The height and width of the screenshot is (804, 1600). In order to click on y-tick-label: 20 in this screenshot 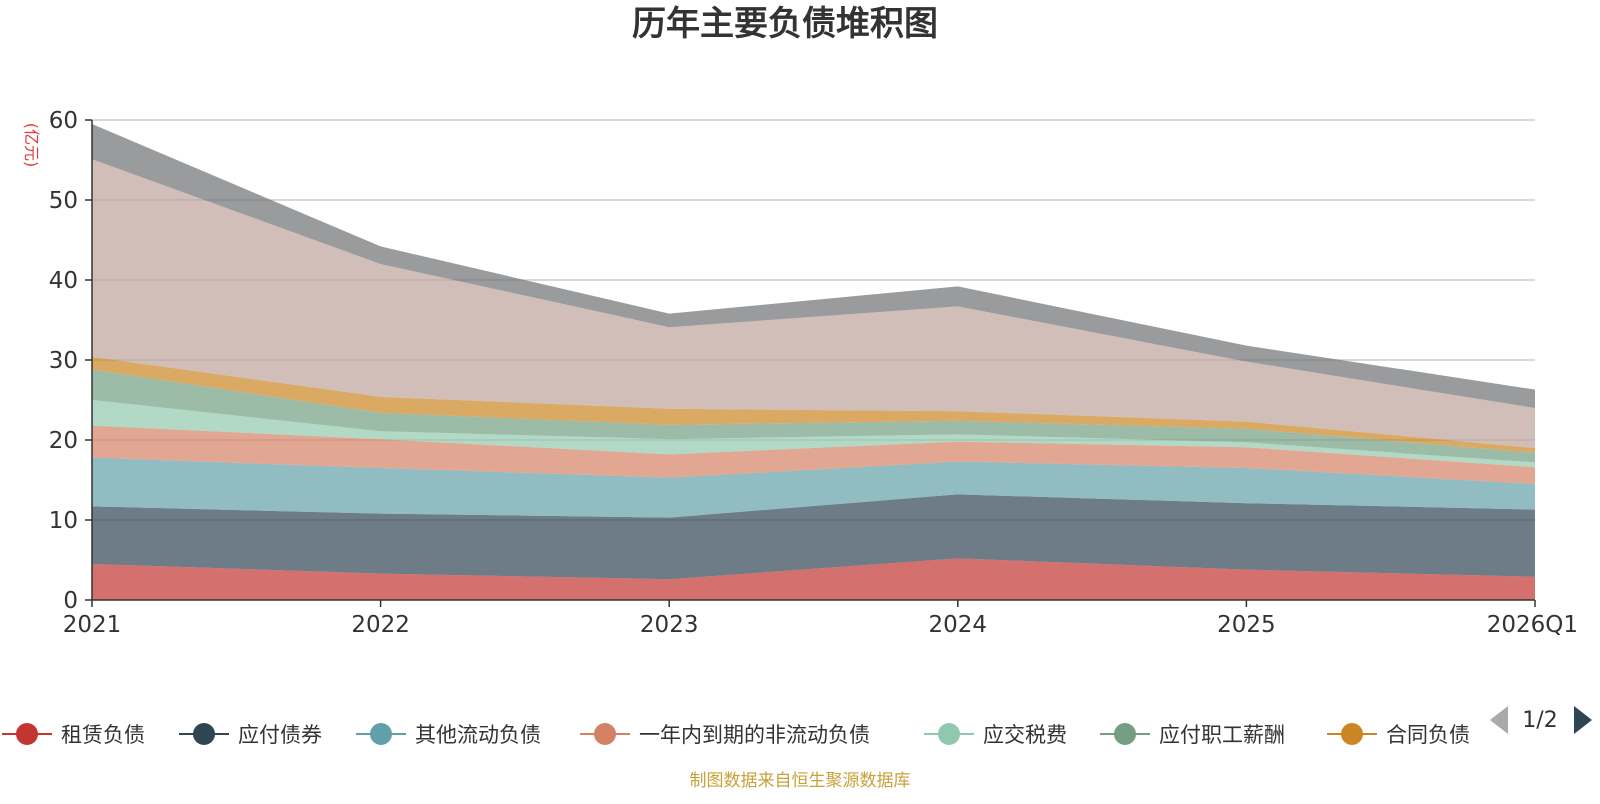, I will do `click(63, 441)`.